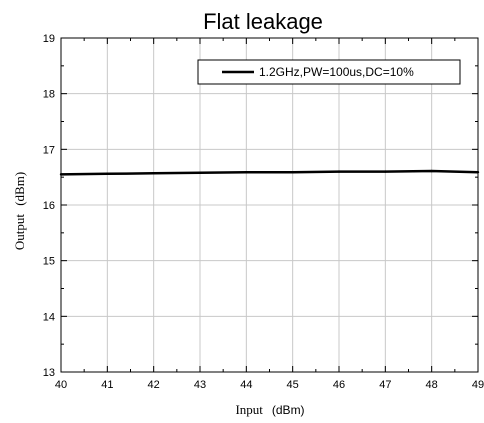 This screenshot has width=484, height=423. Describe the element at coordinates (288, 410) in the screenshot. I see `x-axis-label-unit: (dBm)` at that location.